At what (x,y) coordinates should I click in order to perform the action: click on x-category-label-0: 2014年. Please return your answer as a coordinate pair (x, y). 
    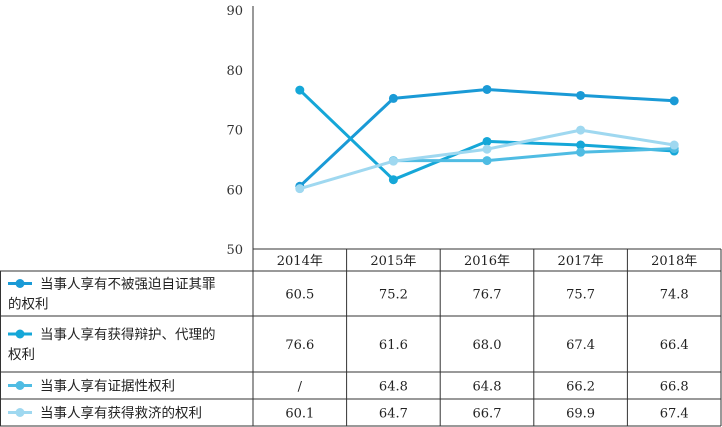
    Looking at the image, I should click on (300, 261).